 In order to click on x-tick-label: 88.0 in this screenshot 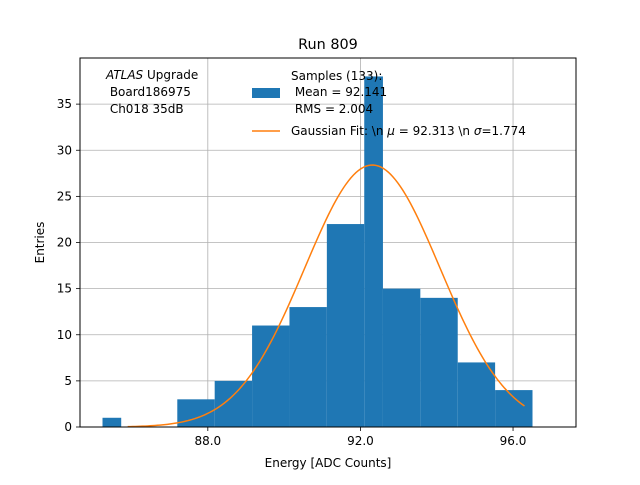, I will do `click(207, 441)`.